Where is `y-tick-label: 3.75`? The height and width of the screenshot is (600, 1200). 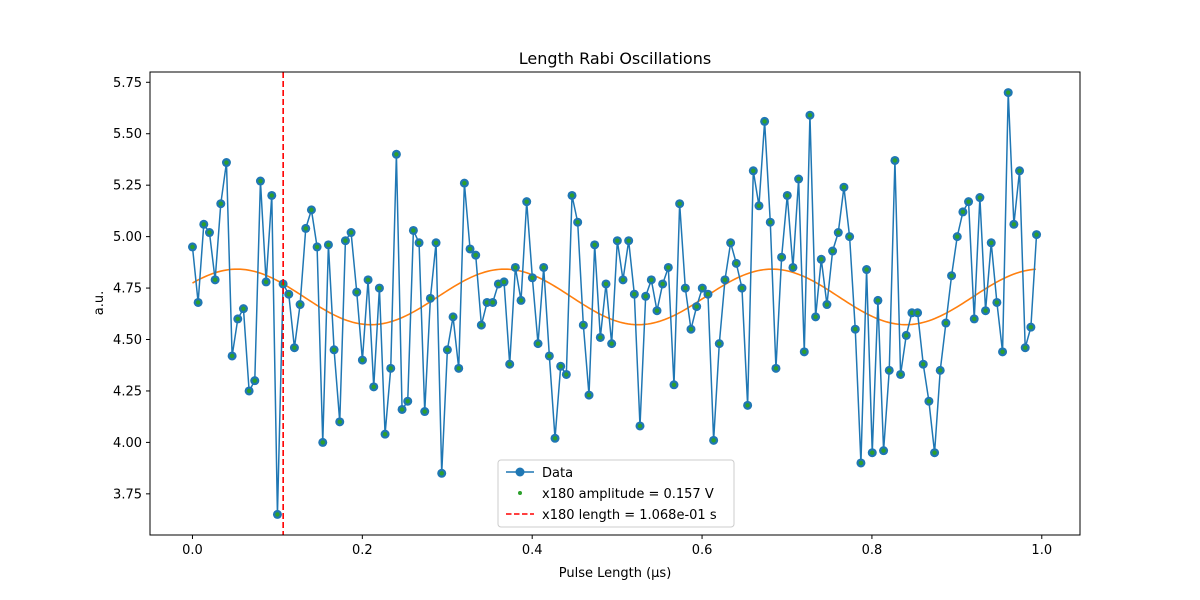 y-tick-label: 3.75 is located at coordinates (127, 494).